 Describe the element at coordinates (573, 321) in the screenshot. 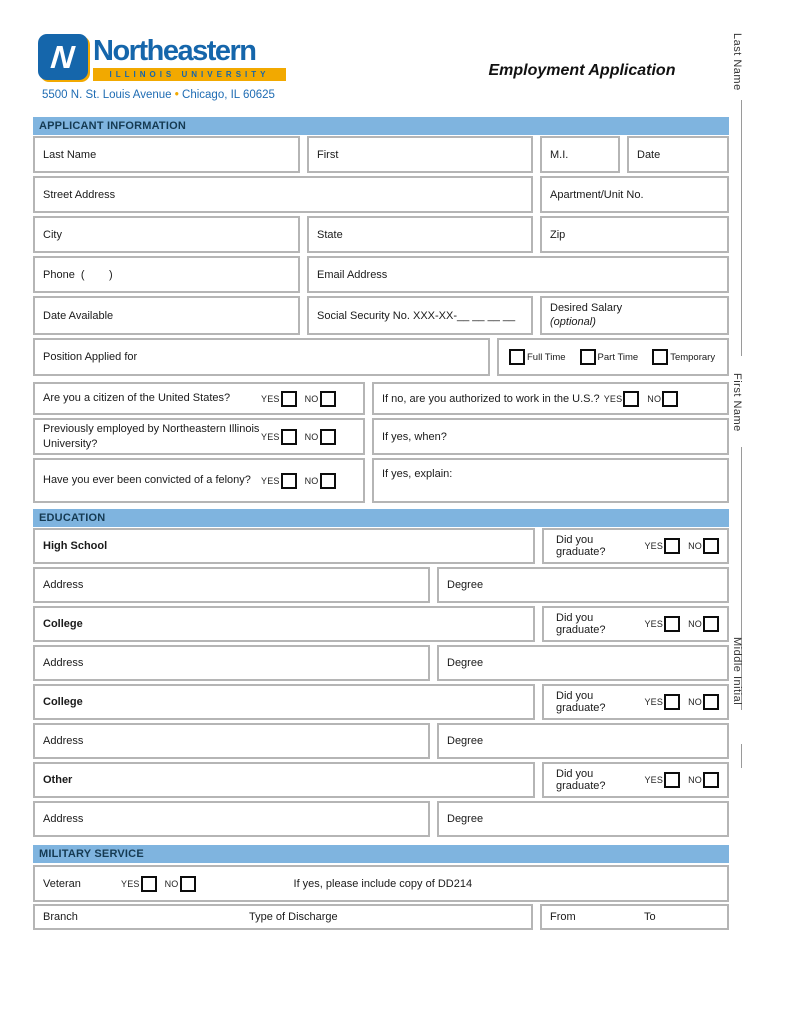

I see `desired-salary-note: (optional)` at that location.